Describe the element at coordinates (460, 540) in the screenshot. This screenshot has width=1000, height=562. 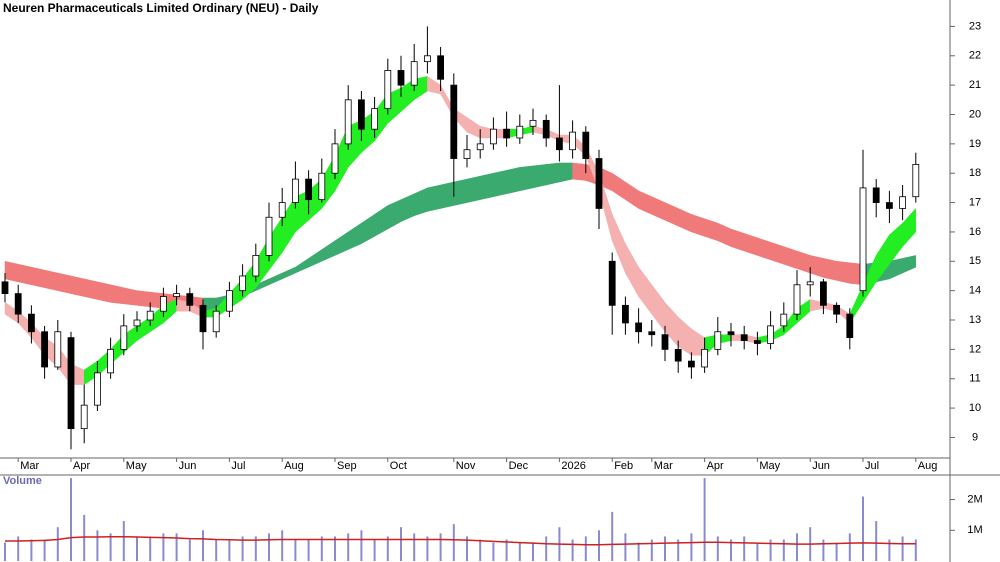
I see `volume-average` at that location.